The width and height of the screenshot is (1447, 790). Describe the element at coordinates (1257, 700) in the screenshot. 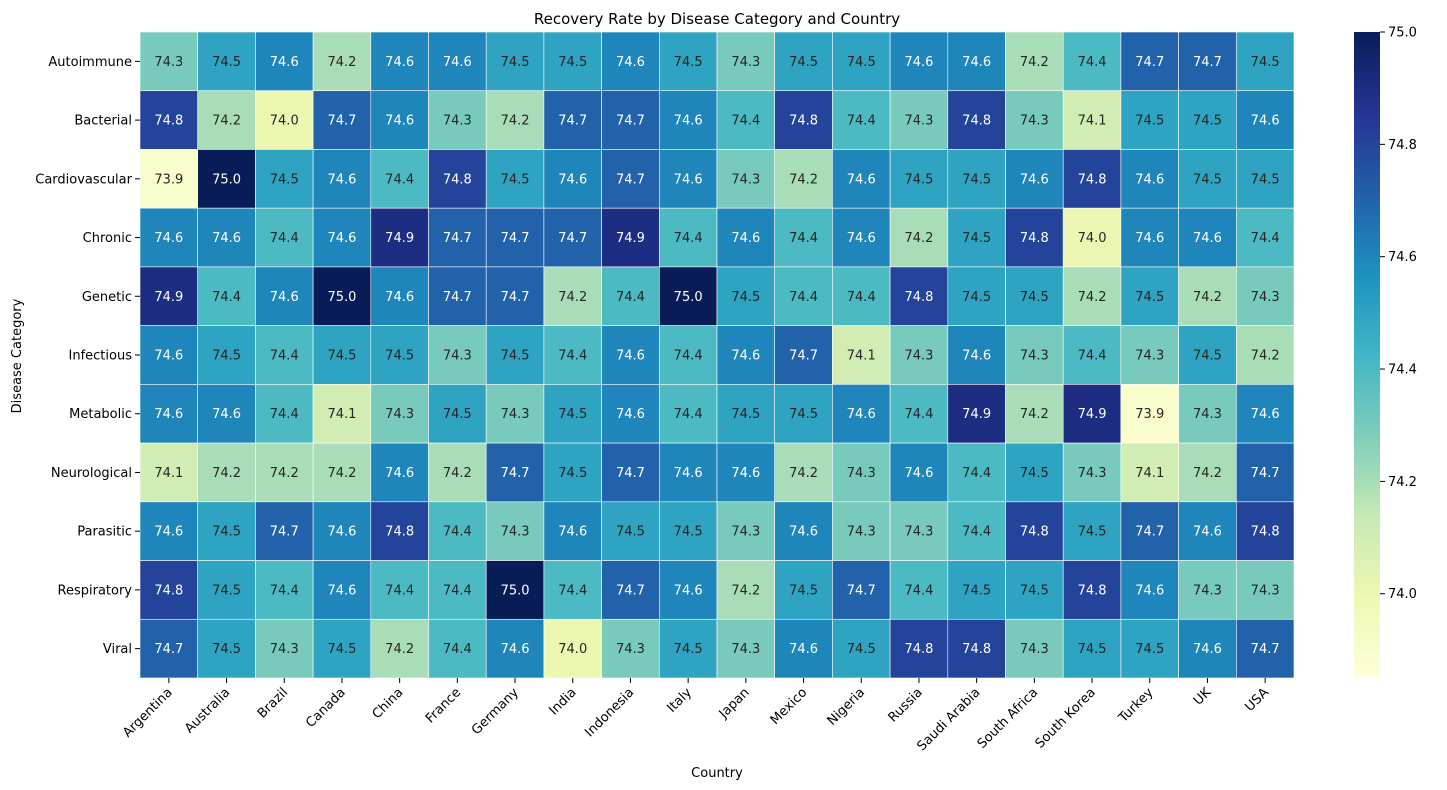

I see `x-tick-label: USA` at that location.